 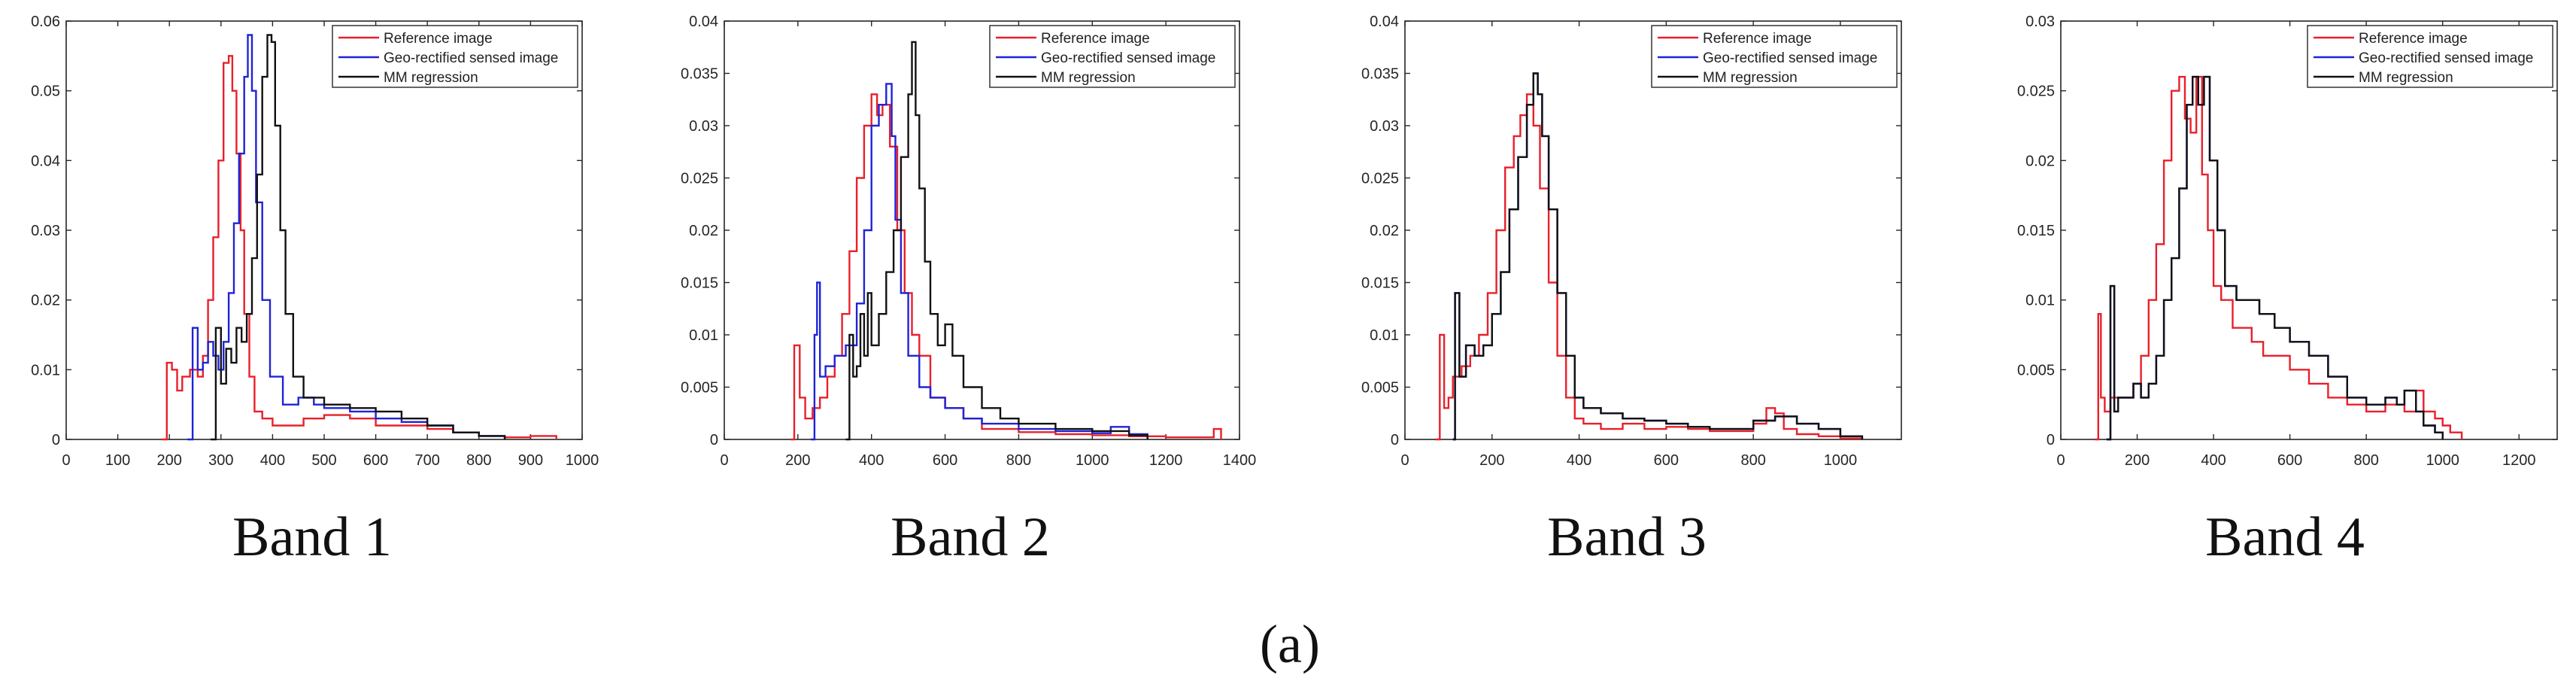 I want to click on x-tick-label: 300, so click(x=220, y=460).